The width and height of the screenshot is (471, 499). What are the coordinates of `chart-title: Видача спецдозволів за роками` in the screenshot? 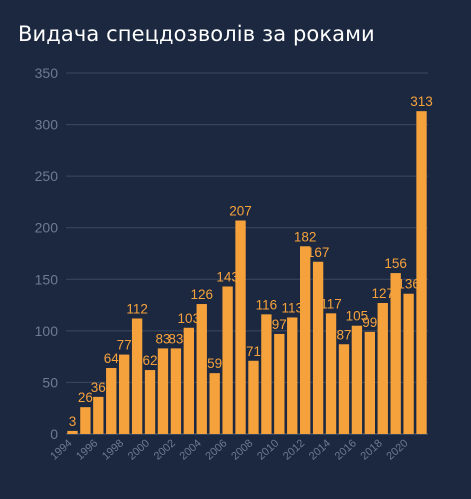 It's located at (196, 34).